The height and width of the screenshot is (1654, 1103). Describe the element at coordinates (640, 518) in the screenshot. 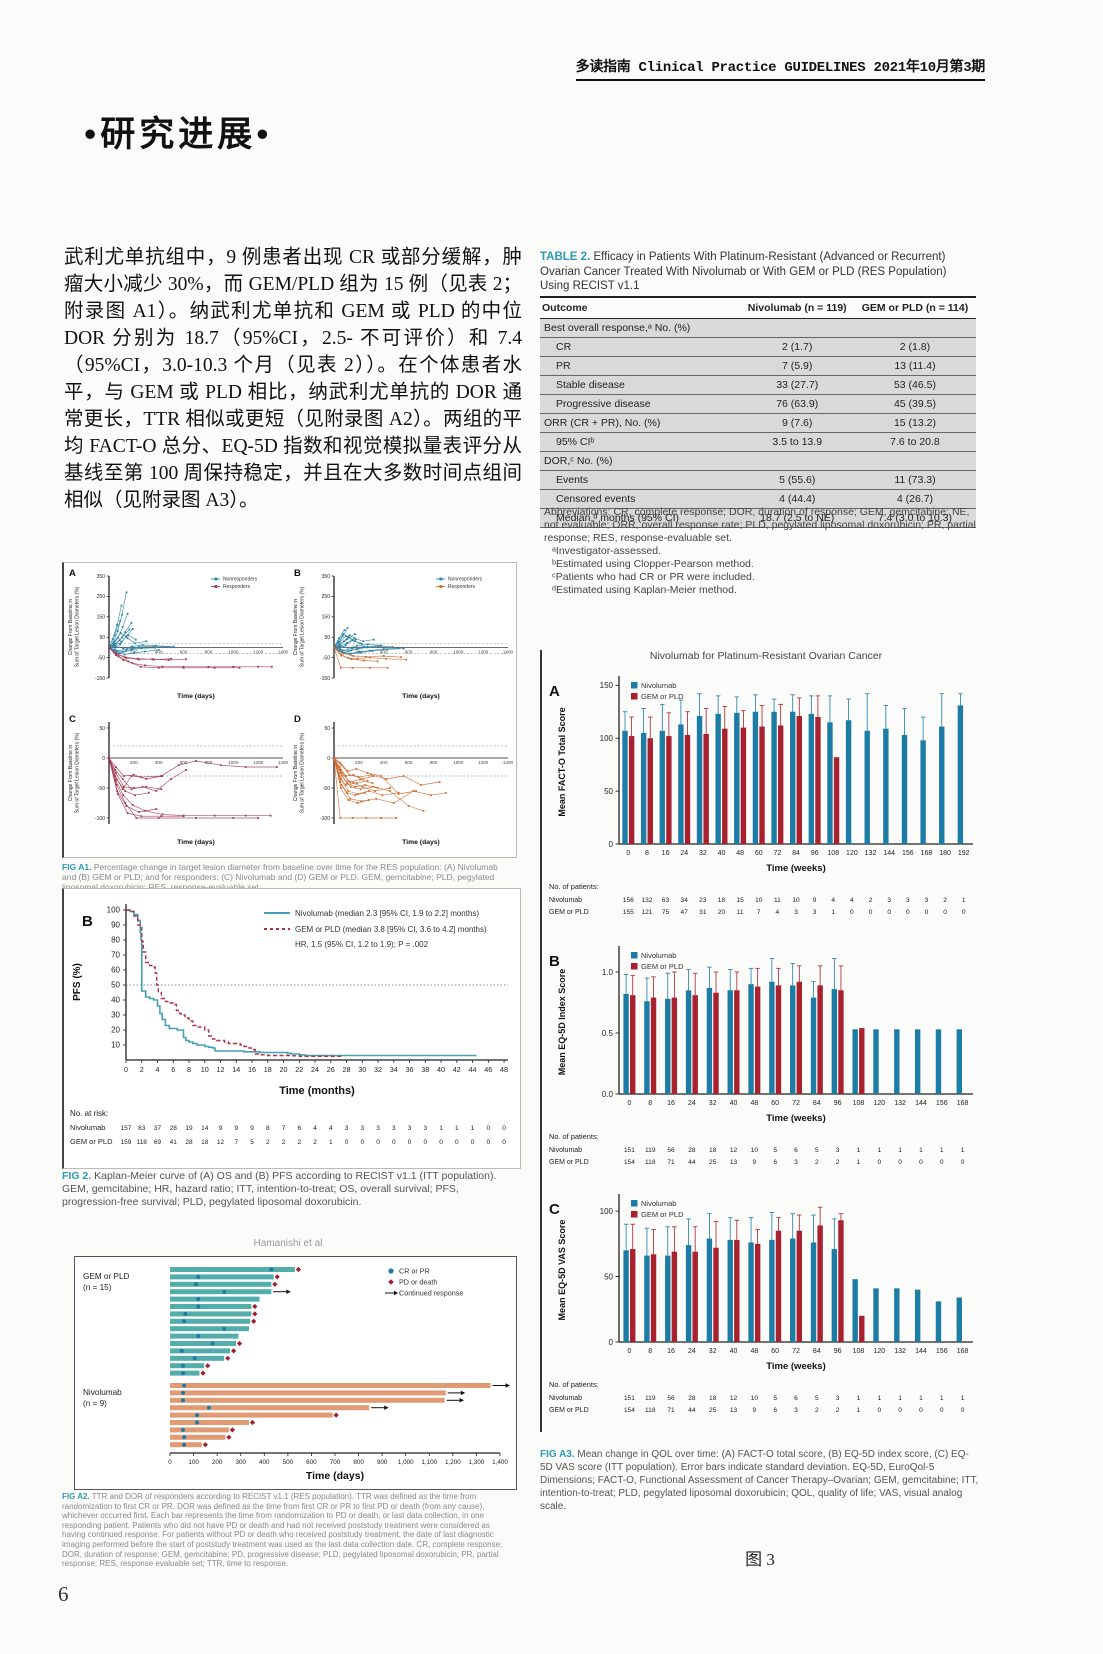

I see `row-label: Median,ᵈ months (95% CI)` at that location.